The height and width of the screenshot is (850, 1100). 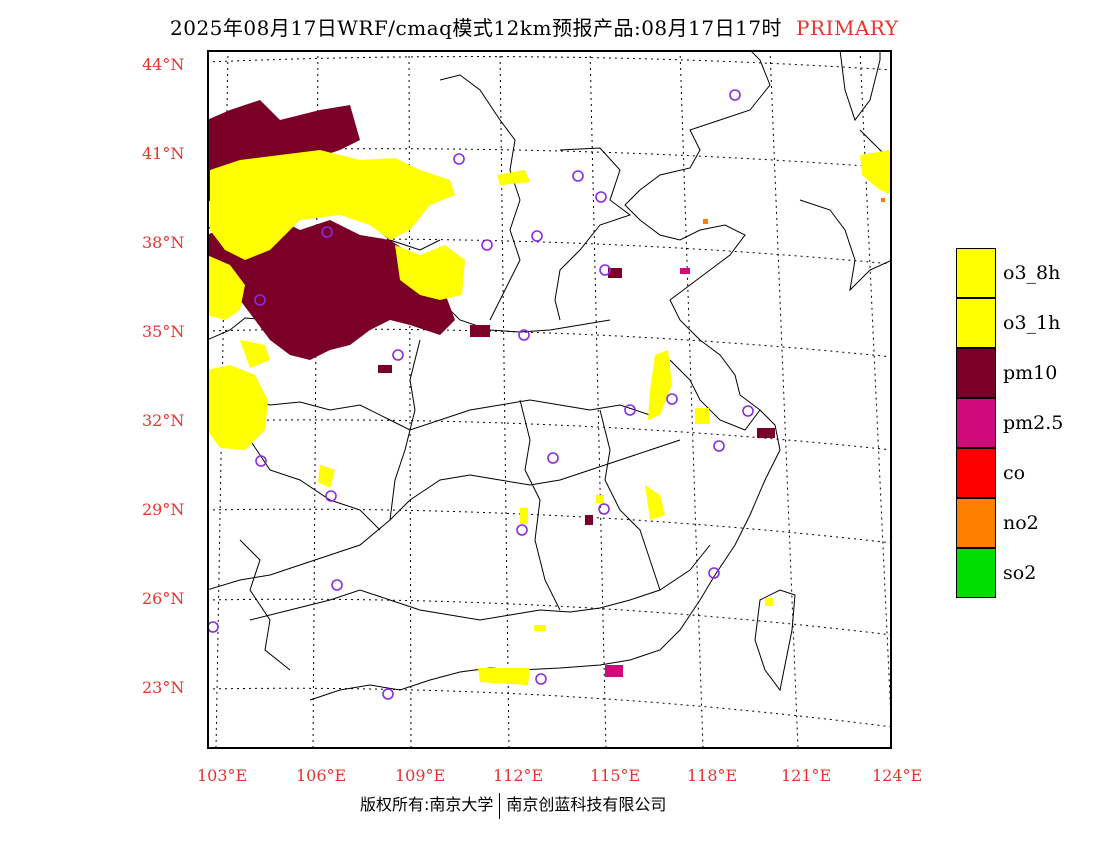 I want to click on copyright-footer: 版权所有:南京大学 南京创蓝科技有限公司, so click(x=513, y=805).